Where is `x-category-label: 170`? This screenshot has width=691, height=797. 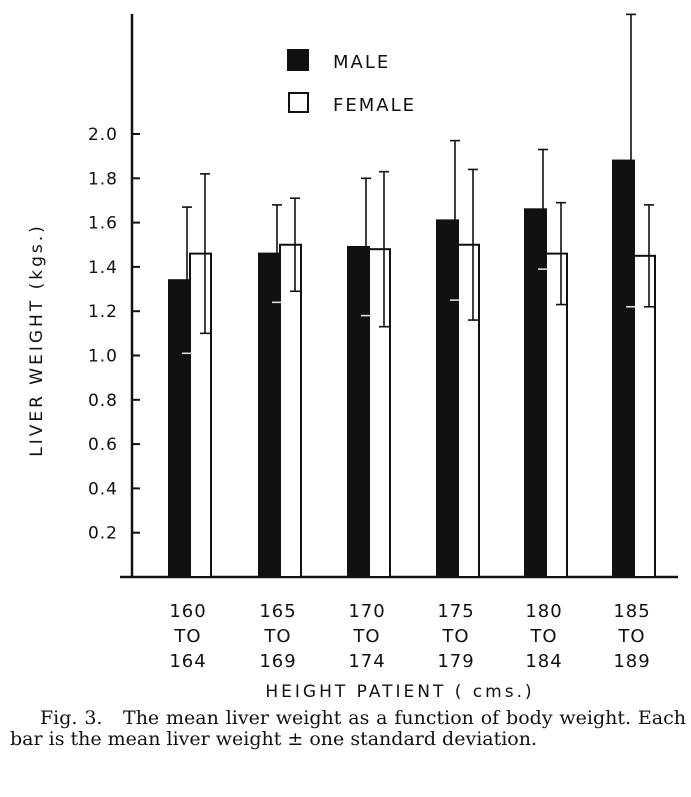 x-category-label: 170 is located at coordinates (366, 611).